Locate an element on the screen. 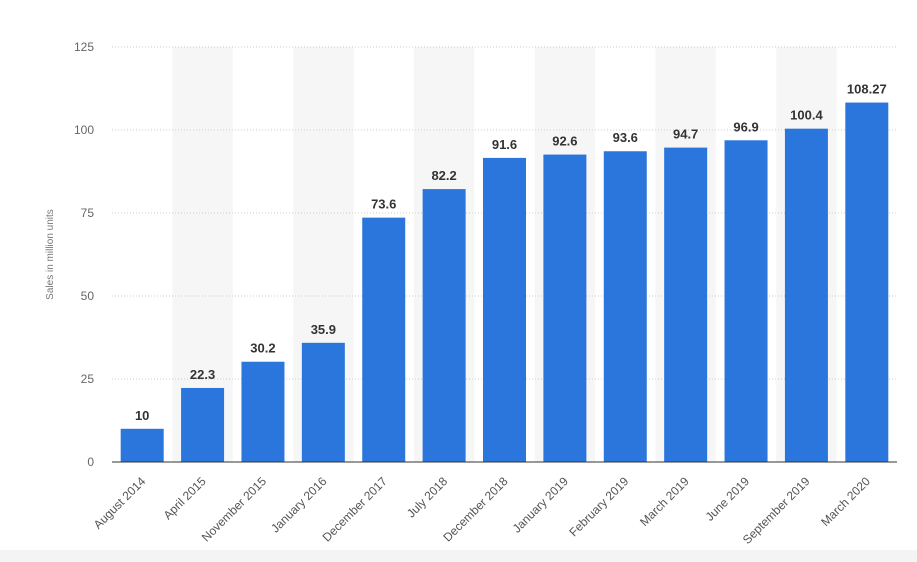 Image resolution: width=917 pixels, height=562 pixels. data-label: 94.7 is located at coordinates (685, 134).